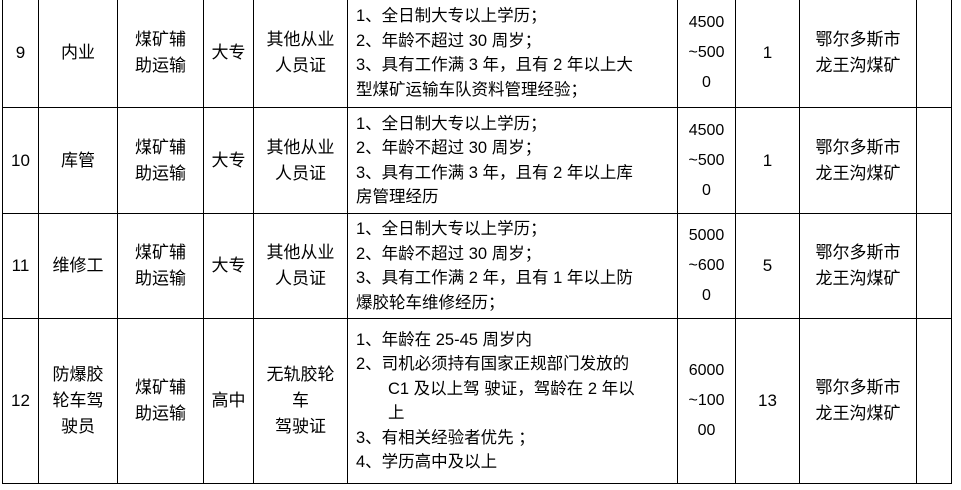 The width and height of the screenshot is (961, 490). I want to click on cell-line: 上, so click(396, 413).